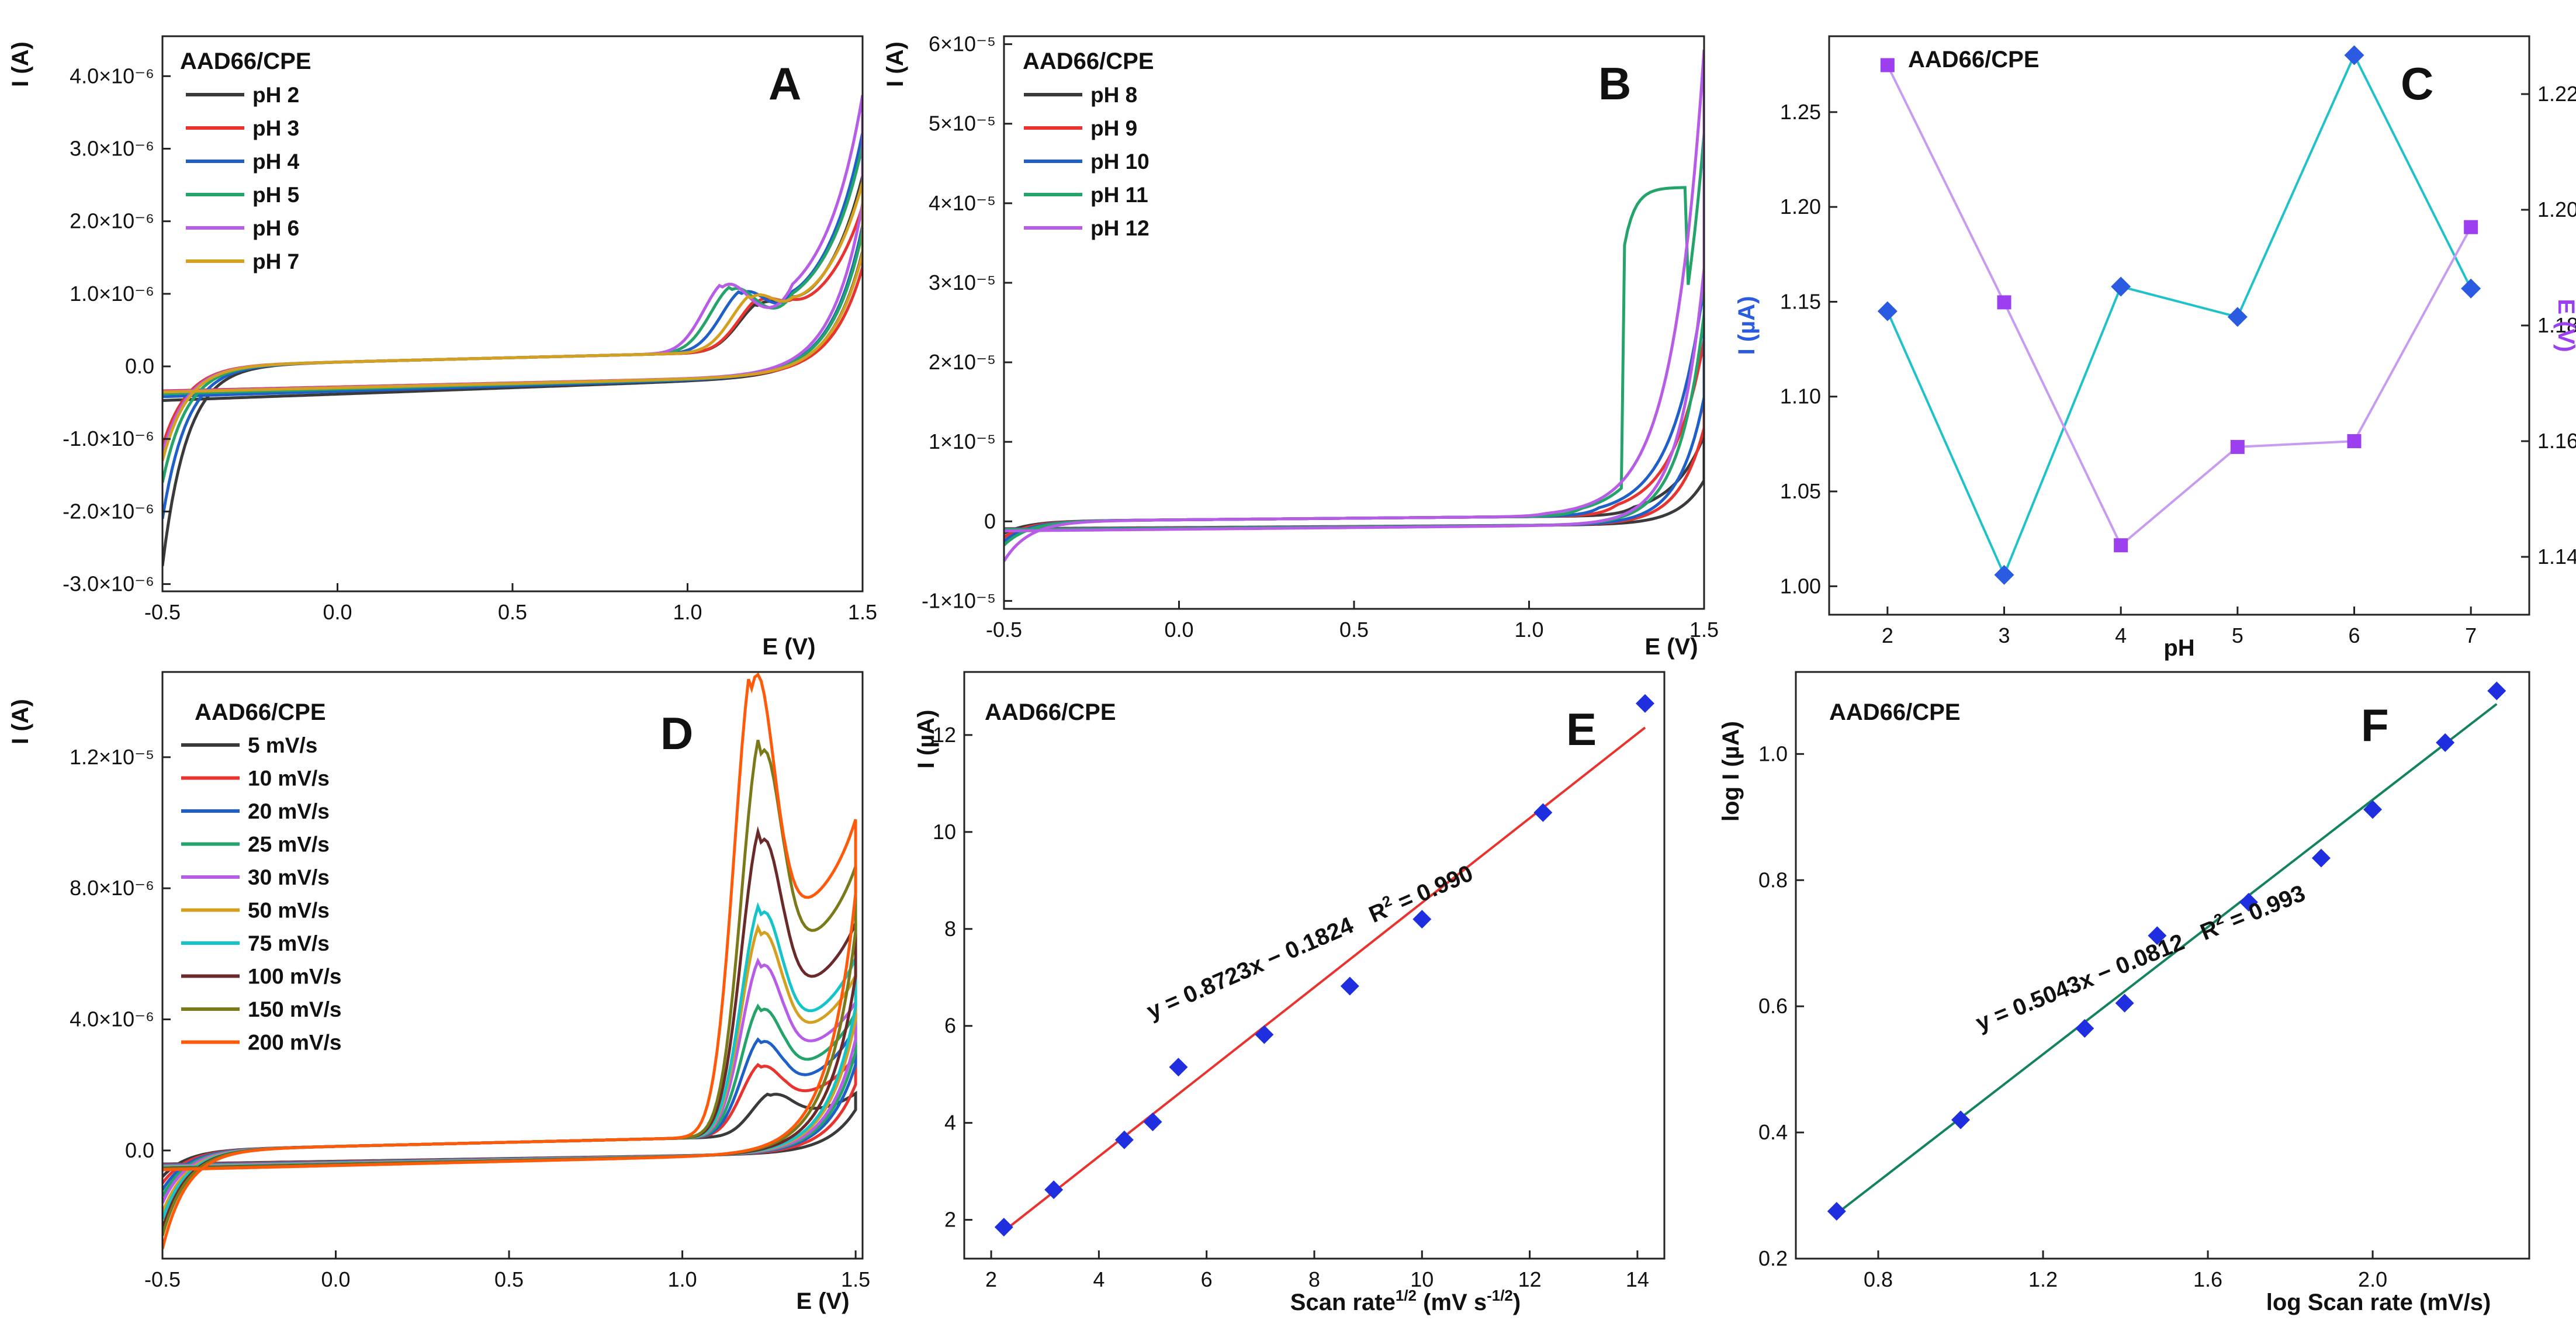 Image resolution: width=2576 pixels, height=1334 pixels. I want to click on y-tick-label: 1×10⁻⁵, so click(962, 441).